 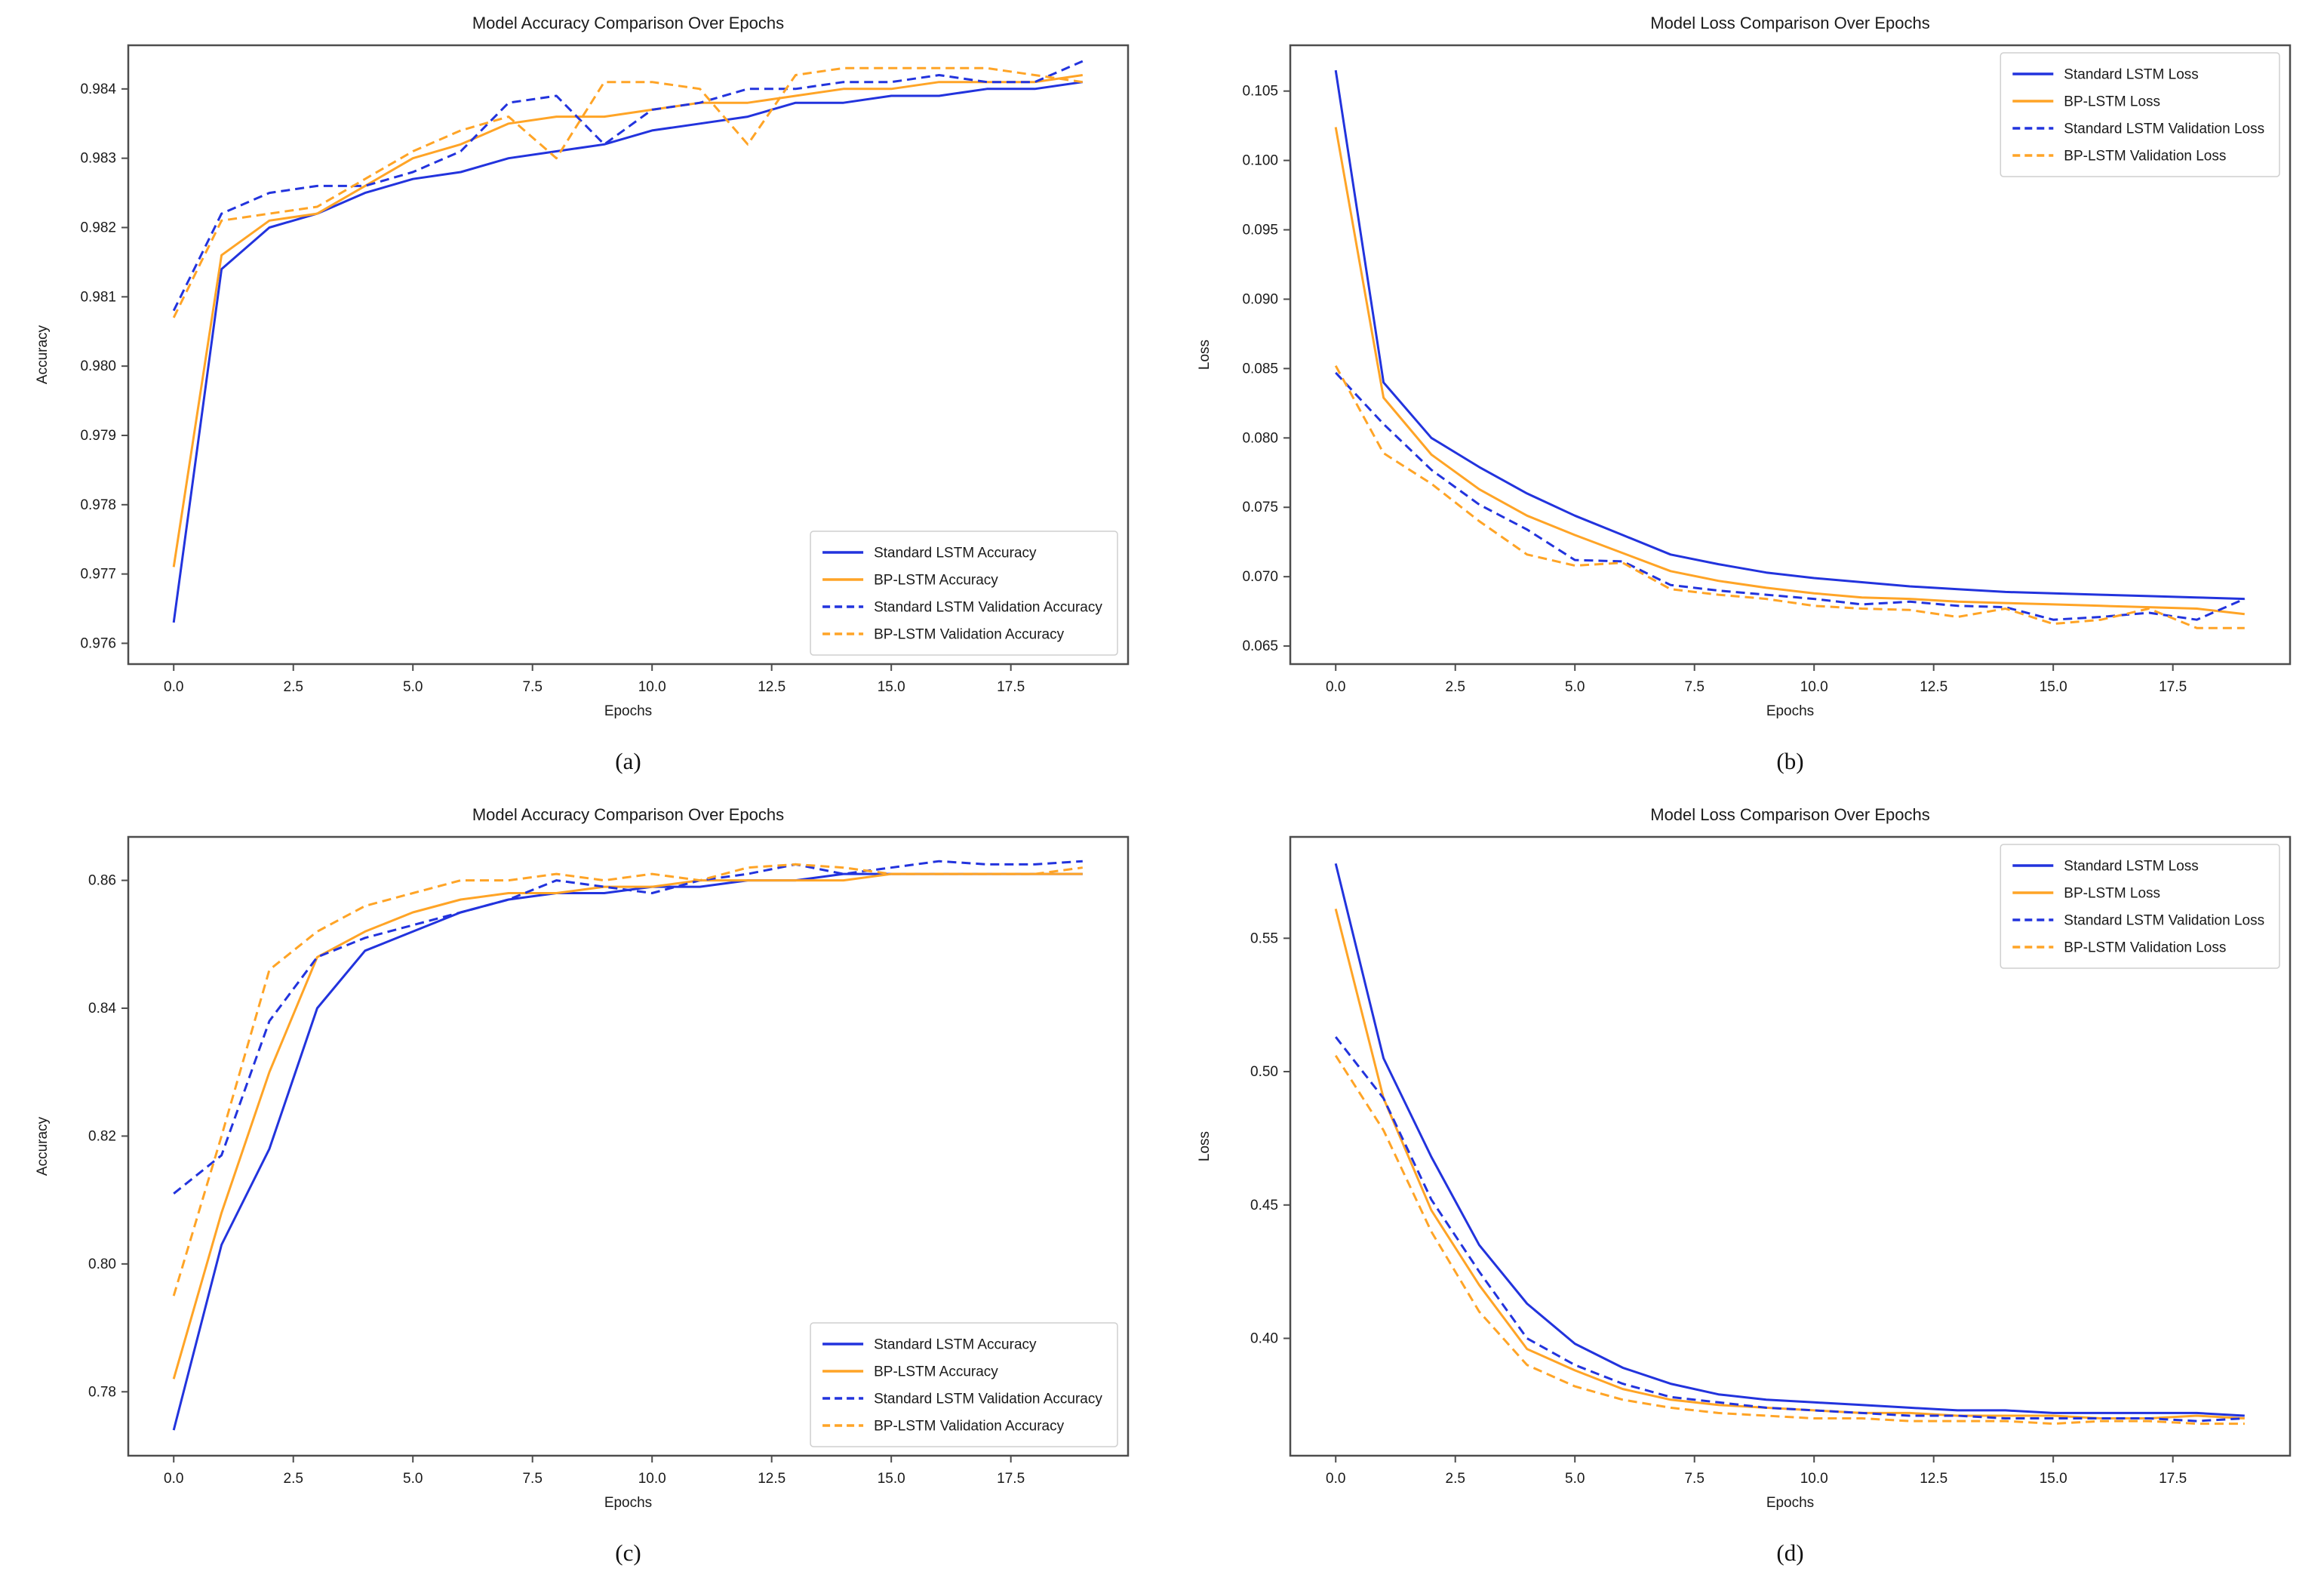 I want to click on y-tick-label: 0.981, so click(x=98, y=297).